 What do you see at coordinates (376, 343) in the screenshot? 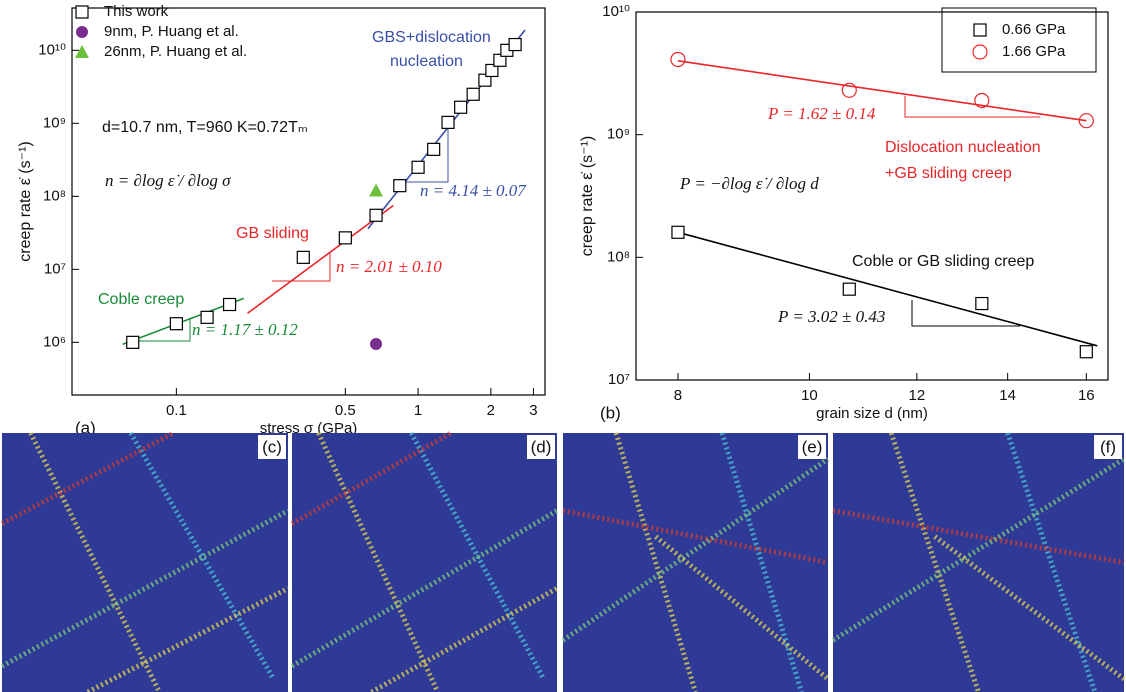
I see `marker-dot` at bounding box center [376, 343].